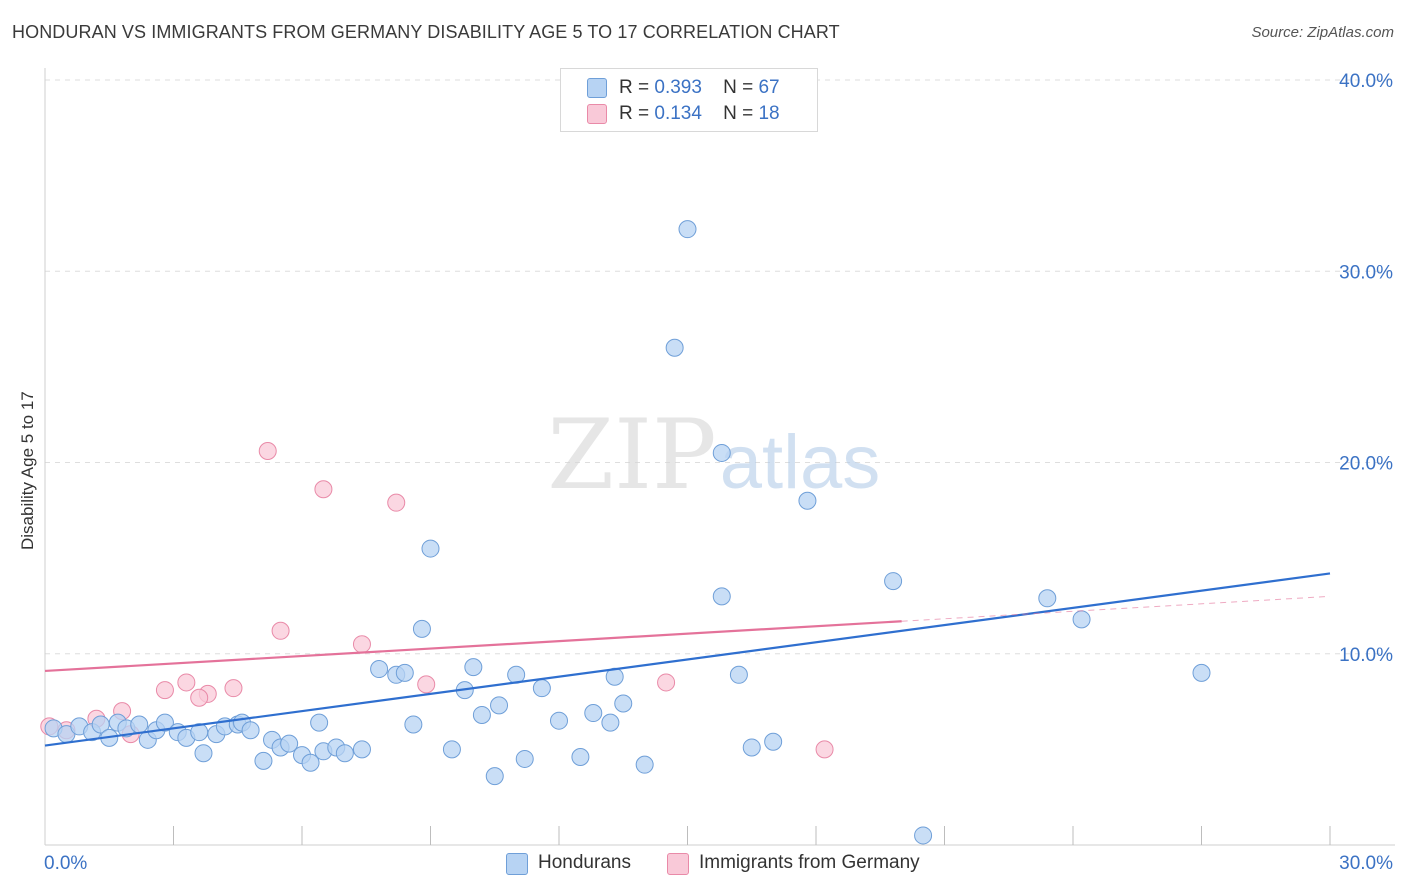 The image size is (1406, 892). I want to click on series-legend: Hondurans Immigrants from Germany, so click(703, 865).